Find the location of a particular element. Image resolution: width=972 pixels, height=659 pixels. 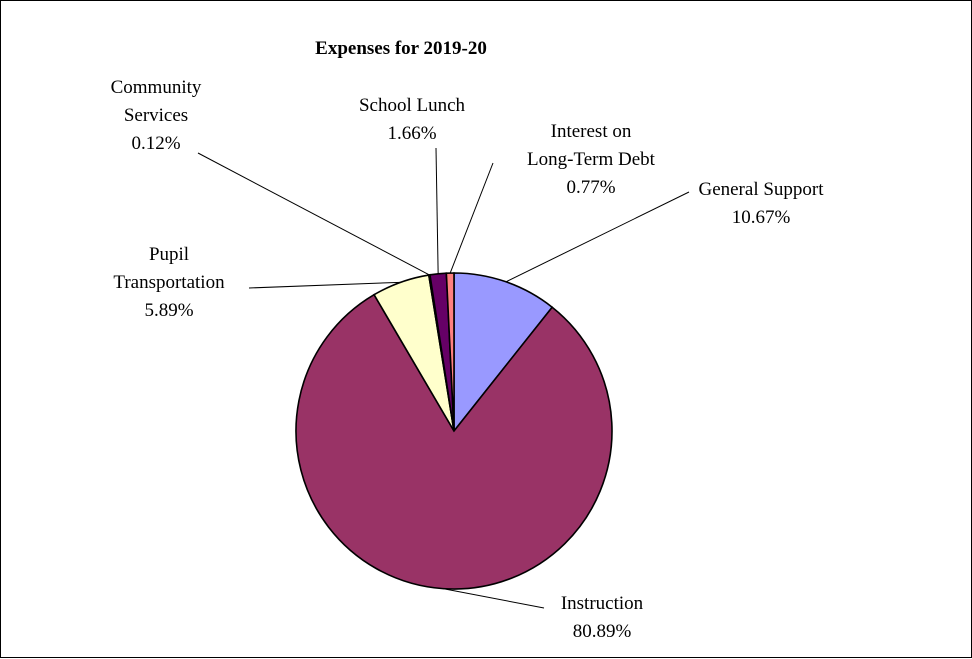

slice-name-label: Pupil is located at coordinates (169, 254).